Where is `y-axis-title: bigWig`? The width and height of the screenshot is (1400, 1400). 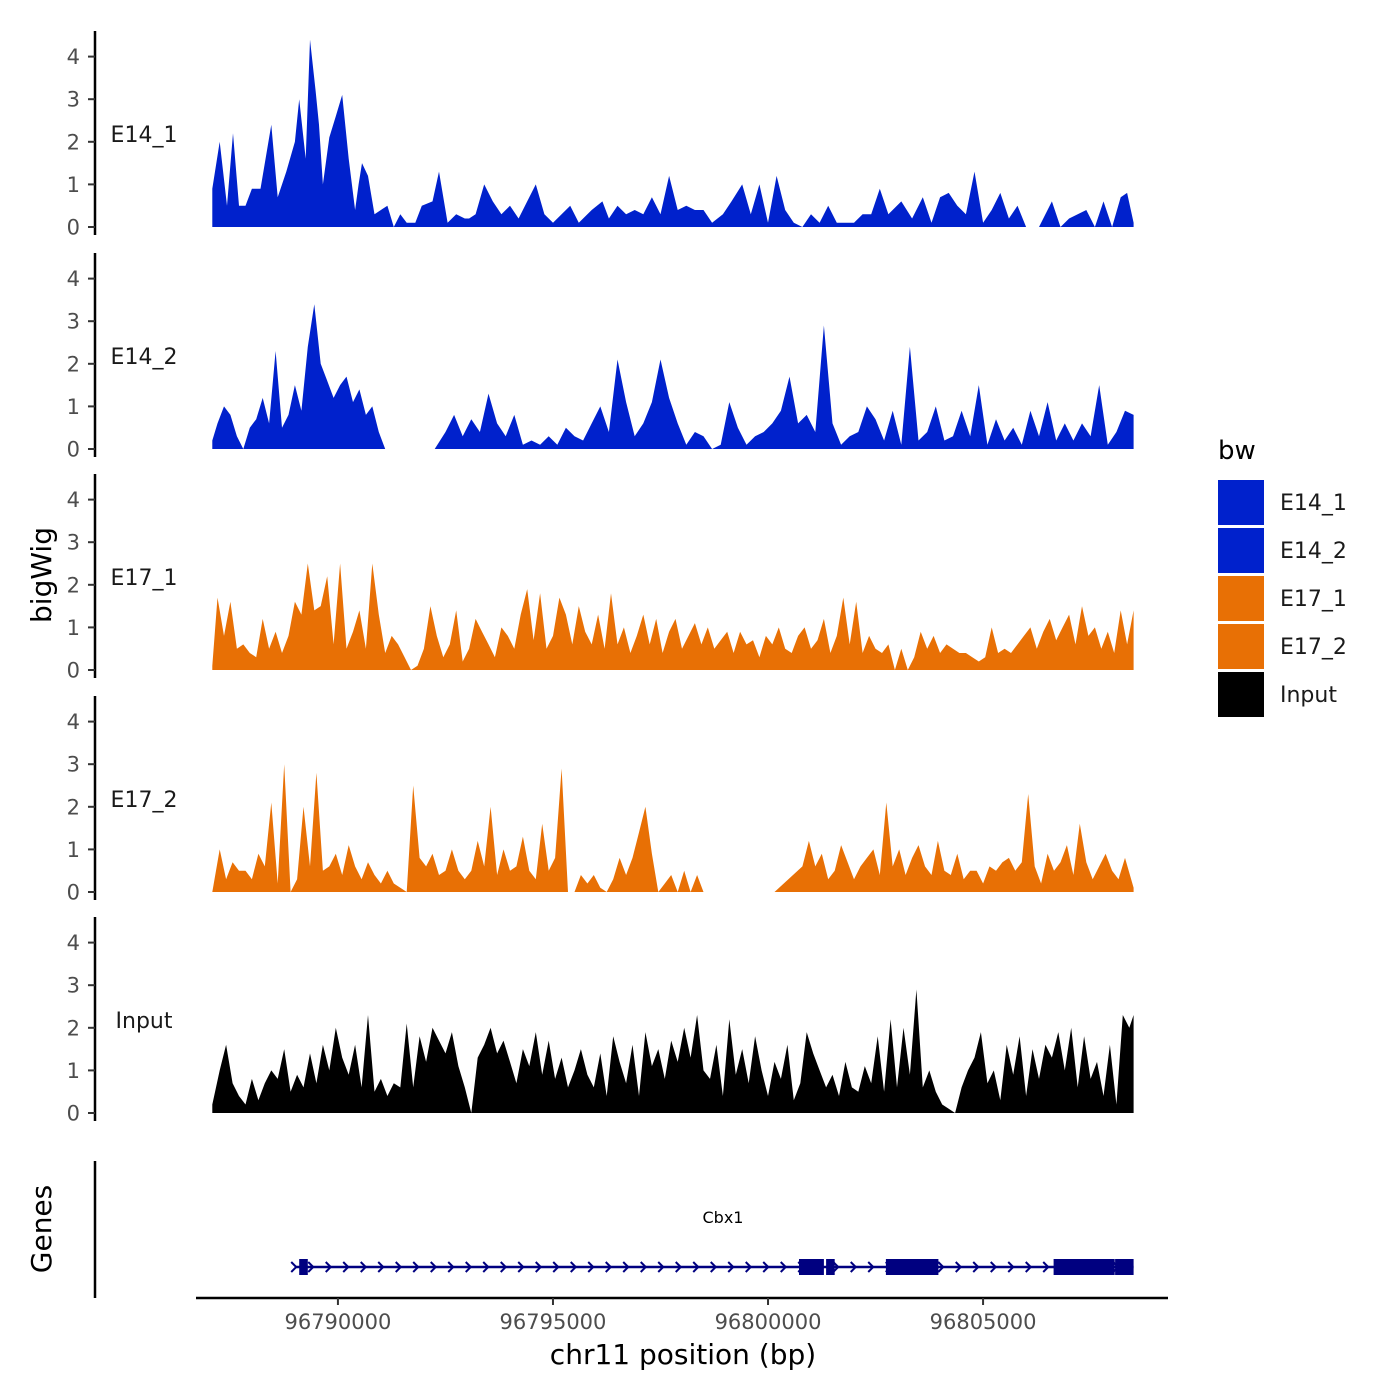 y-axis-title: bigWig is located at coordinates (41, 575).